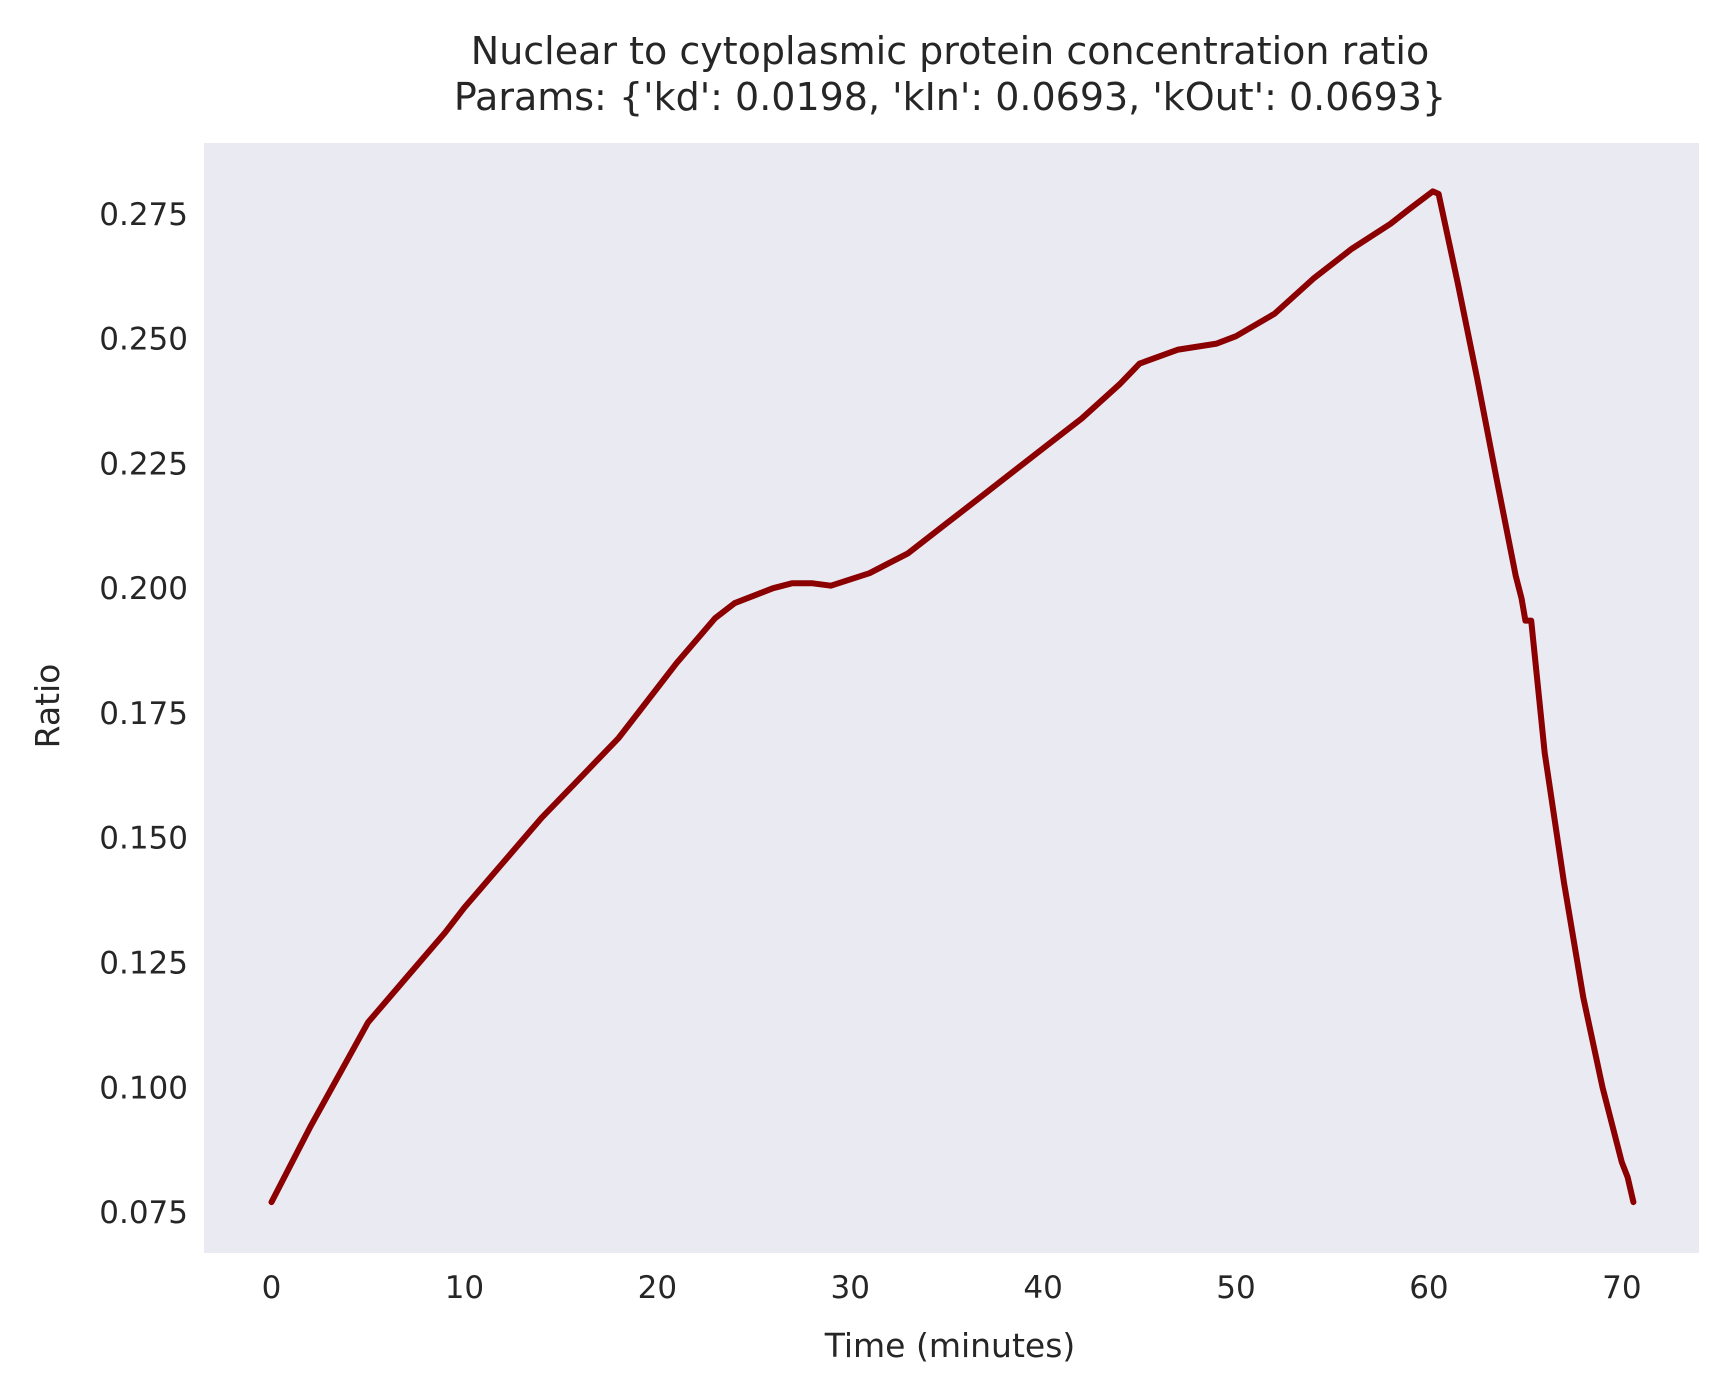 The height and width of the screenshot is (1392, 1721). What do you see at coordinates (143, 340) in the screenshot?
I see `y-tick-label: 0.250` at bounding box center [143, 340].